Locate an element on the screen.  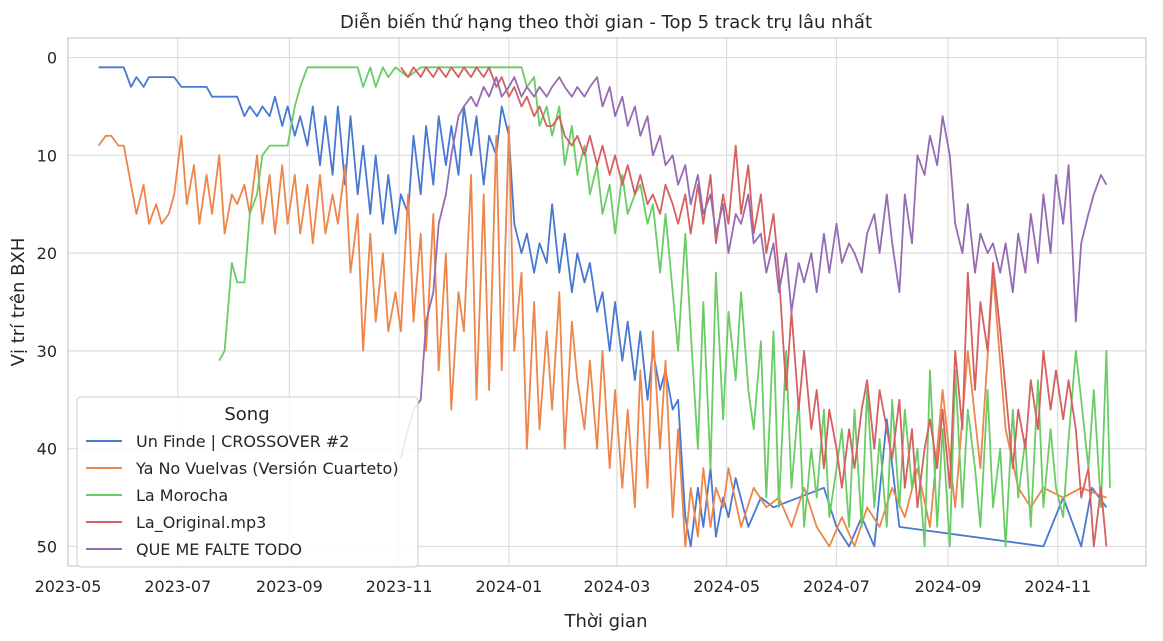
legend-label: Ya No Vuelvas (Versión Cuarteto) is located at coordinates (267, 468).